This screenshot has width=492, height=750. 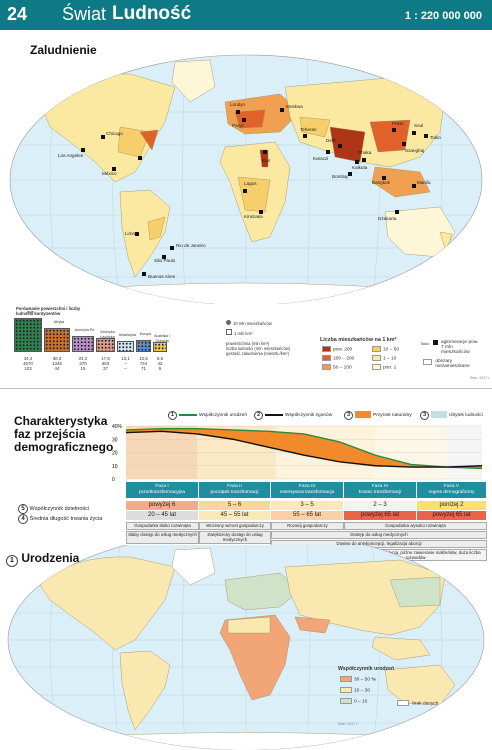 What do you see at coordinates (358, 679) in the screenshot?
I see `births-legend-item: 30 – 50 ‰` at bounding box center [358, 679].